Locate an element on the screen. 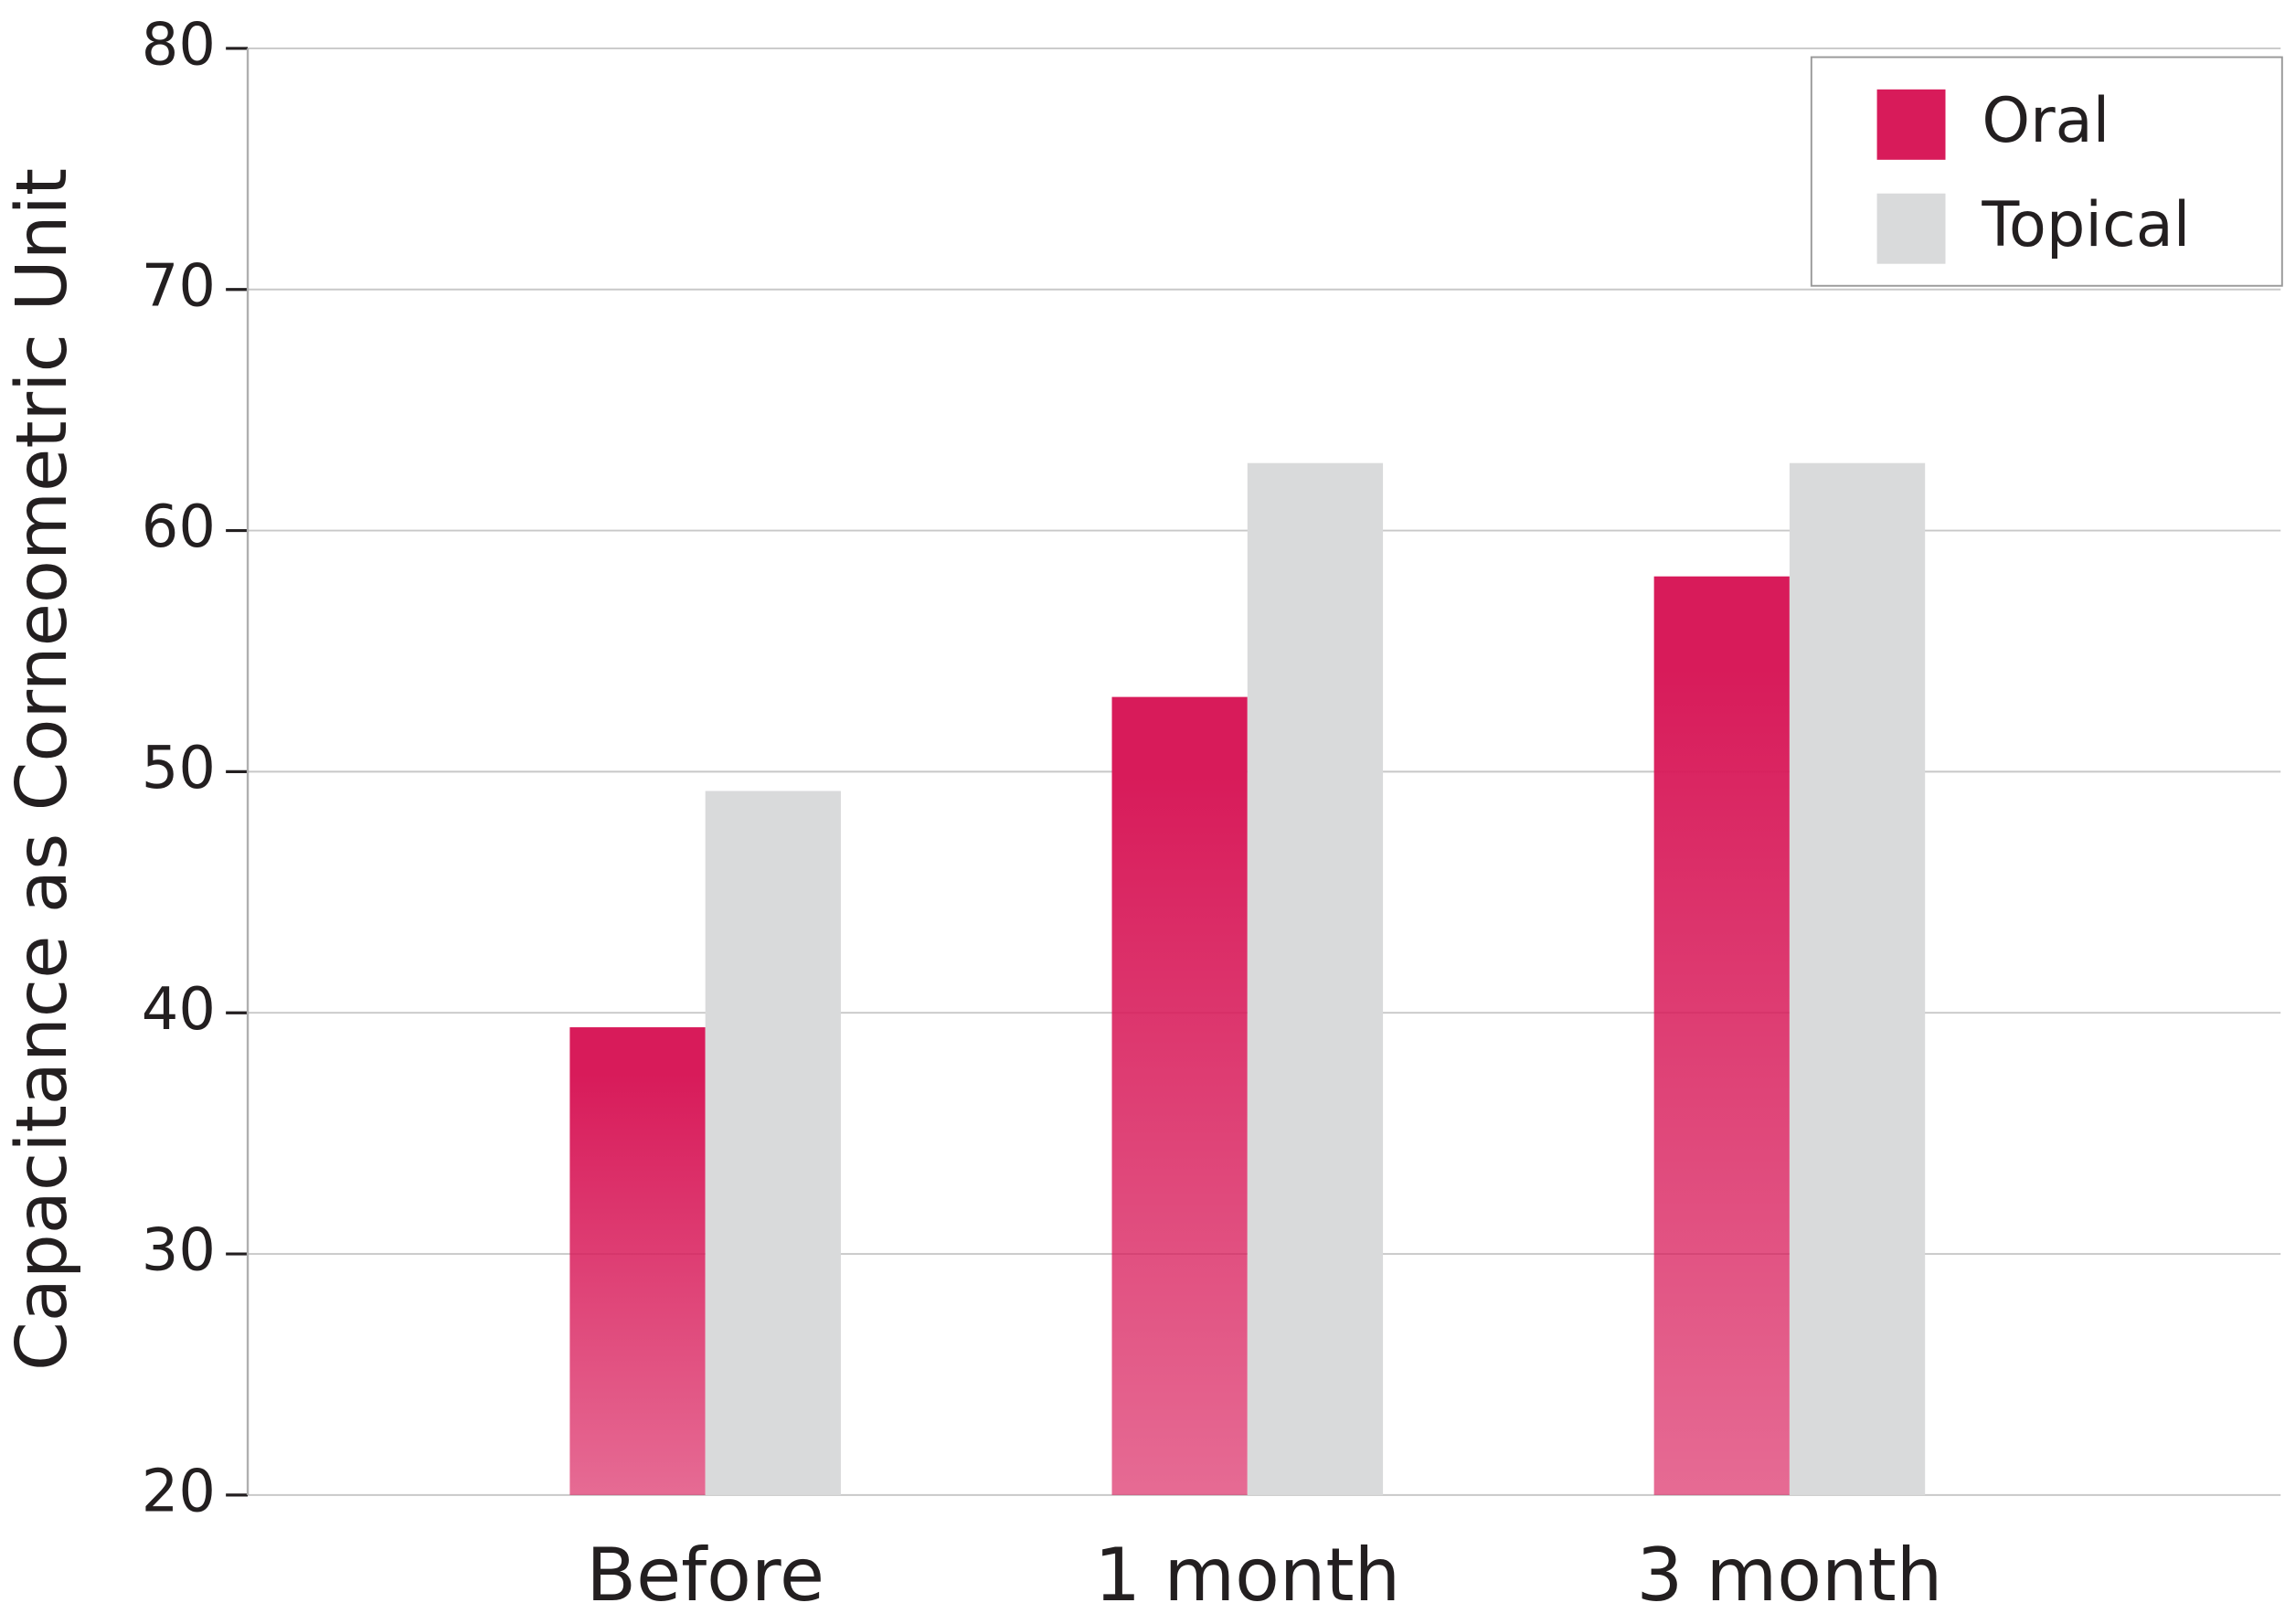 The height and width of the screenshot is (1624, 2285). x-tick-label: 3 month is located at coordinates (1790, 1576).